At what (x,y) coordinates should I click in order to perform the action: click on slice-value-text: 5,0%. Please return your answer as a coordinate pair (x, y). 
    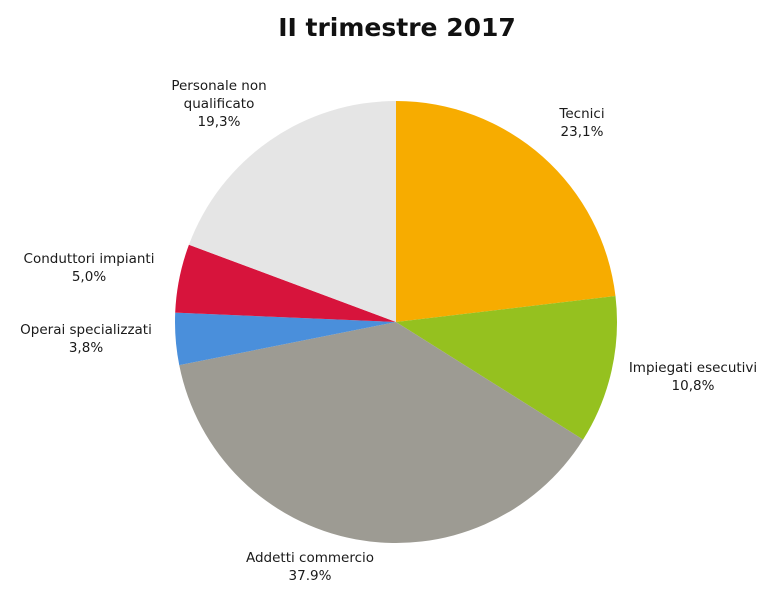
    Looking at the image, I should click on (89, 277).